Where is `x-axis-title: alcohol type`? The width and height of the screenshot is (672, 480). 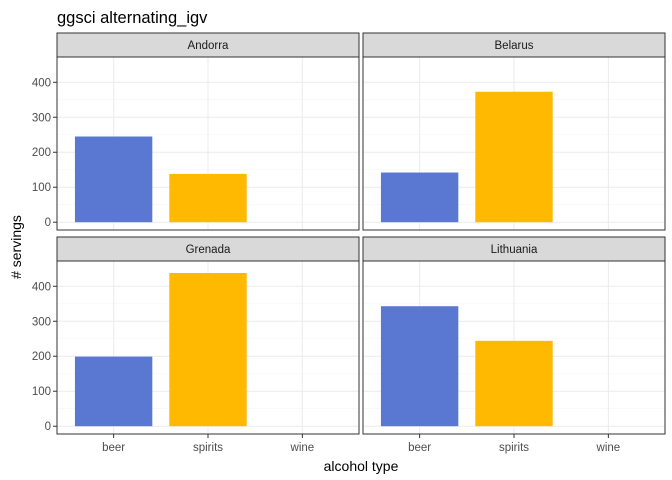
x-axis-title: alcohol type is located at coordinates (361, 466).